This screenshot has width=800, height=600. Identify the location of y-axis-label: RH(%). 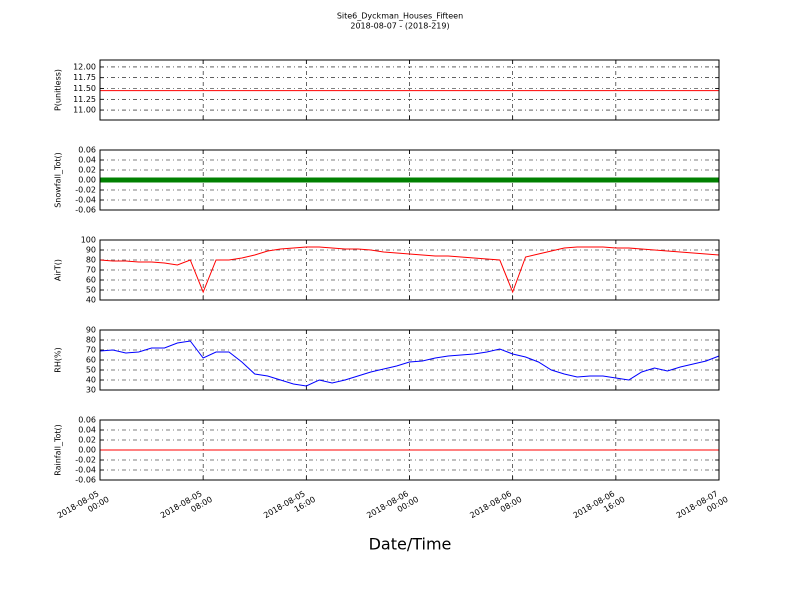
(58, 359).